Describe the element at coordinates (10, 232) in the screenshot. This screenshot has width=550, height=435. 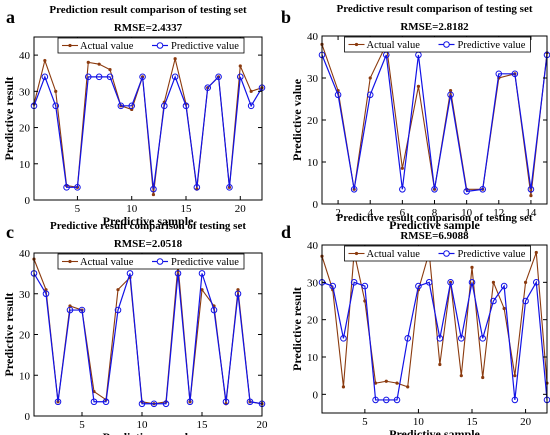
I see `panel-label: c` at that location.